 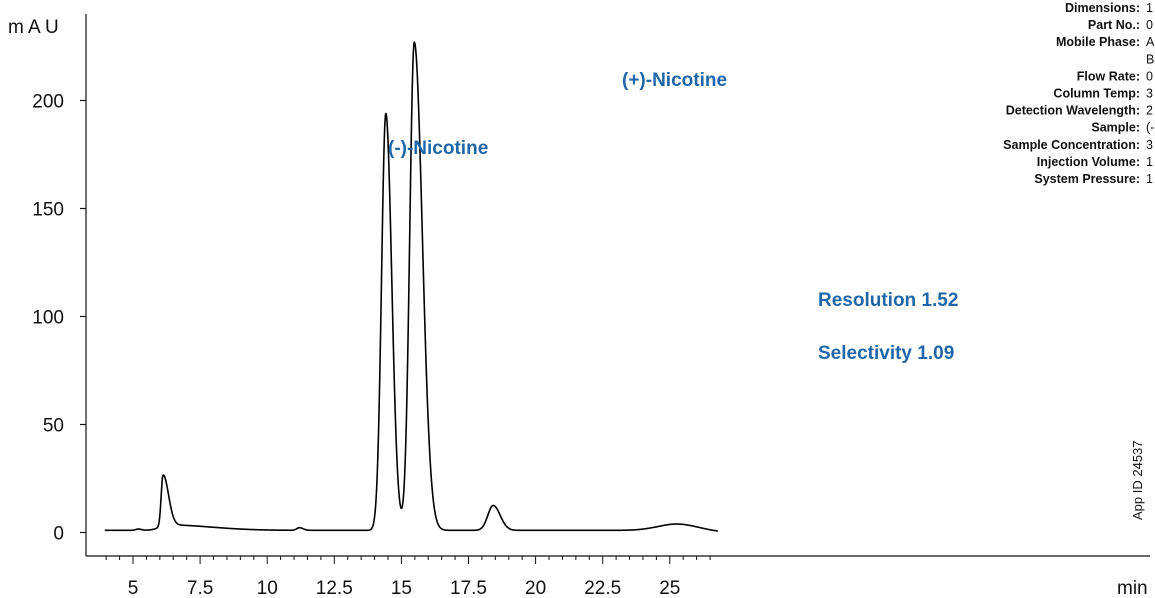 What do you see at coordinates (48, 318) in the screenshot?
I see `y-tick-label: 100` at bounding box center [48, 318].